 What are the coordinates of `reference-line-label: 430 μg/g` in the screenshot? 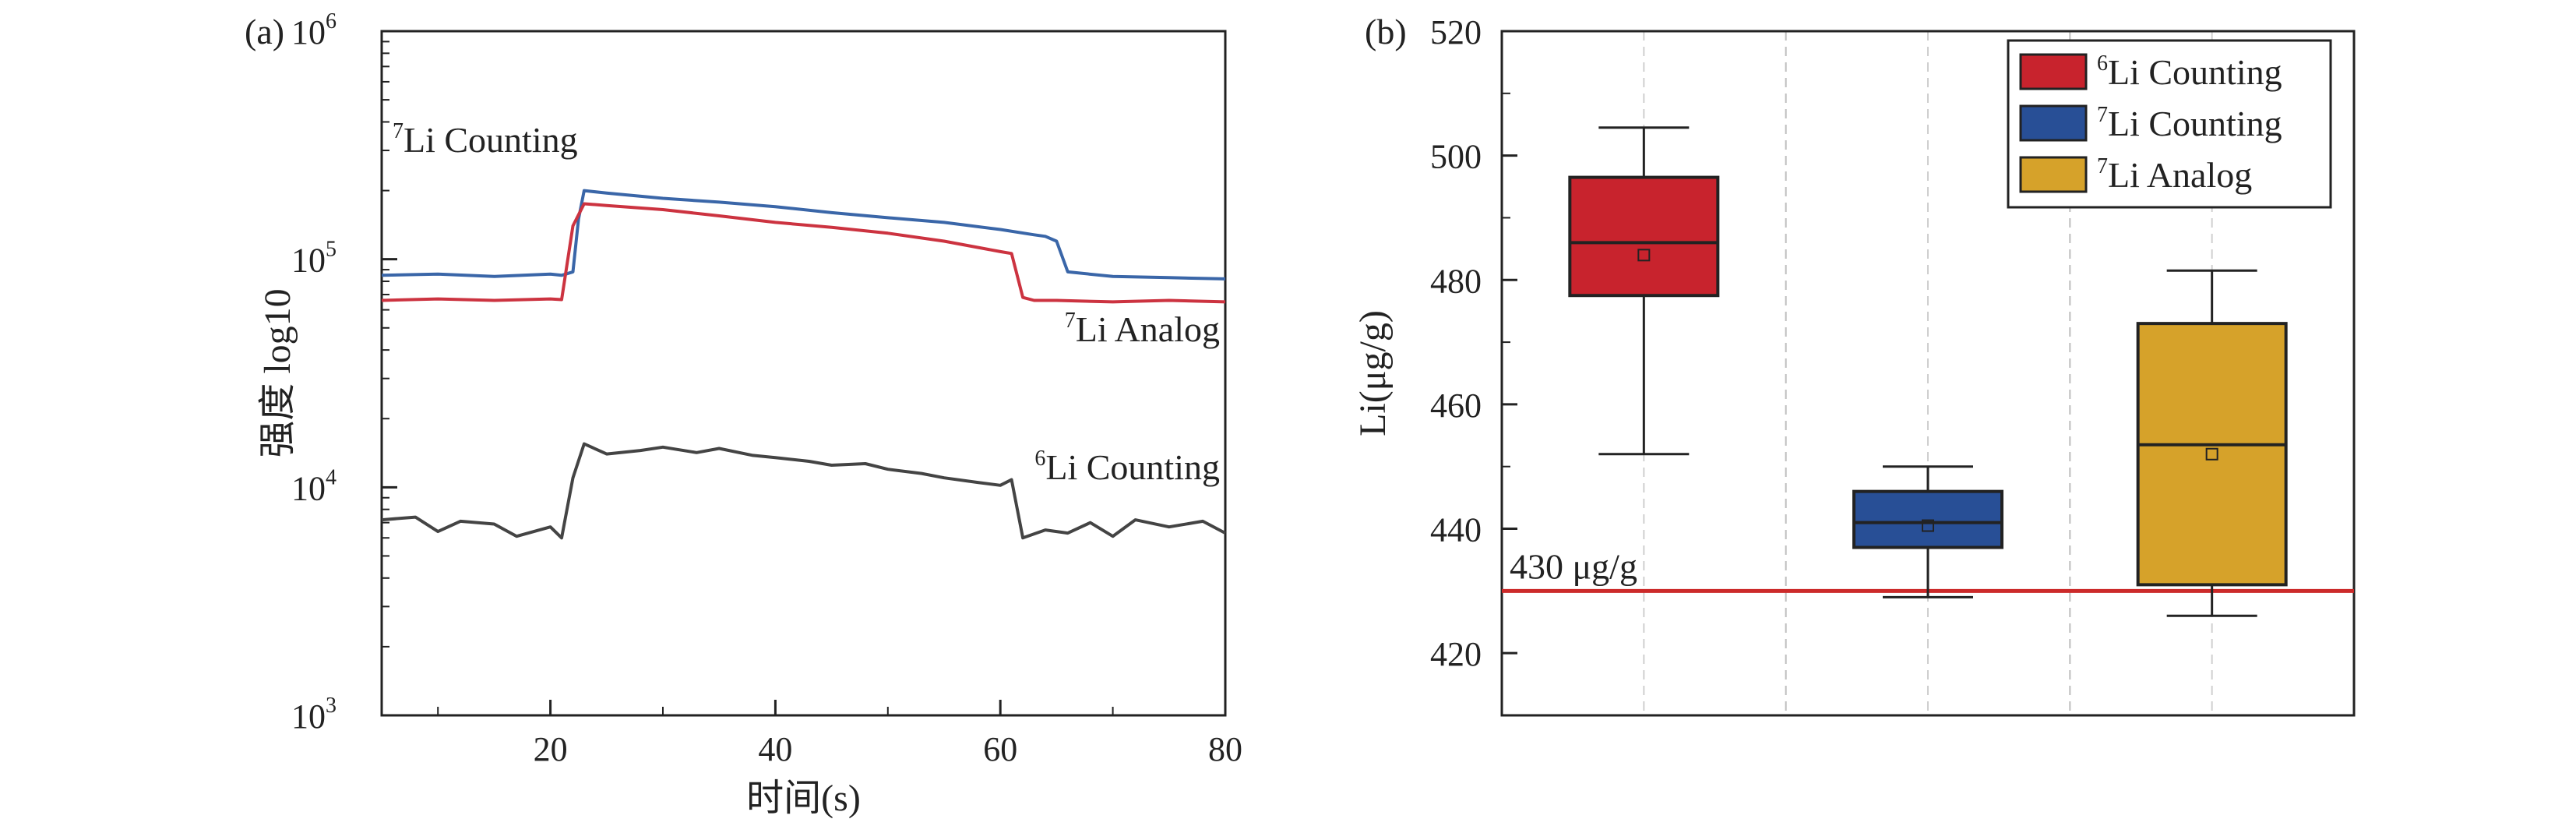 It's located at (1573, 566).